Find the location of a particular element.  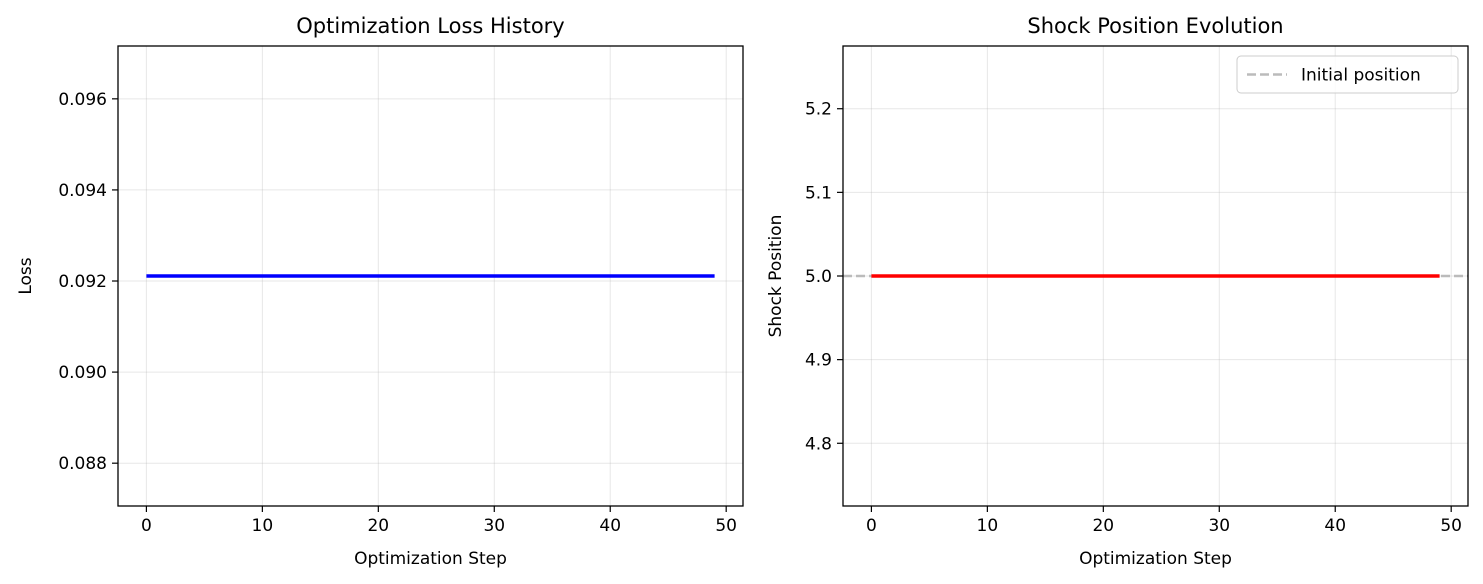

y-tick-label: 0.092 is located at coordinates (82, 282).